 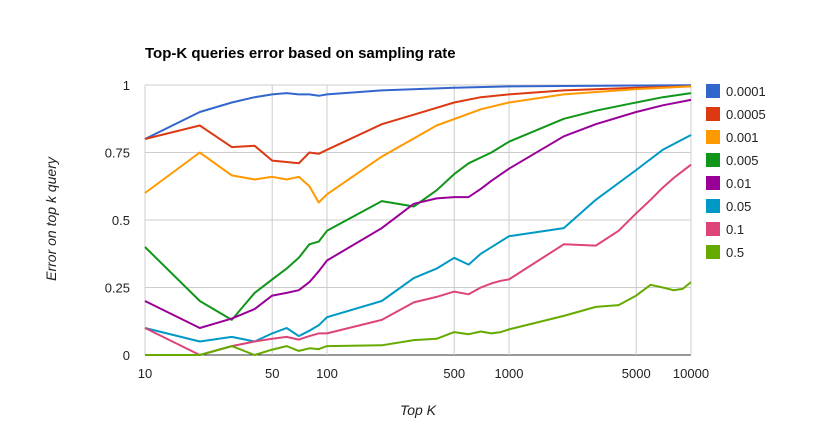 I want to click on series-line-0.0001, so click(x=418, y=112).